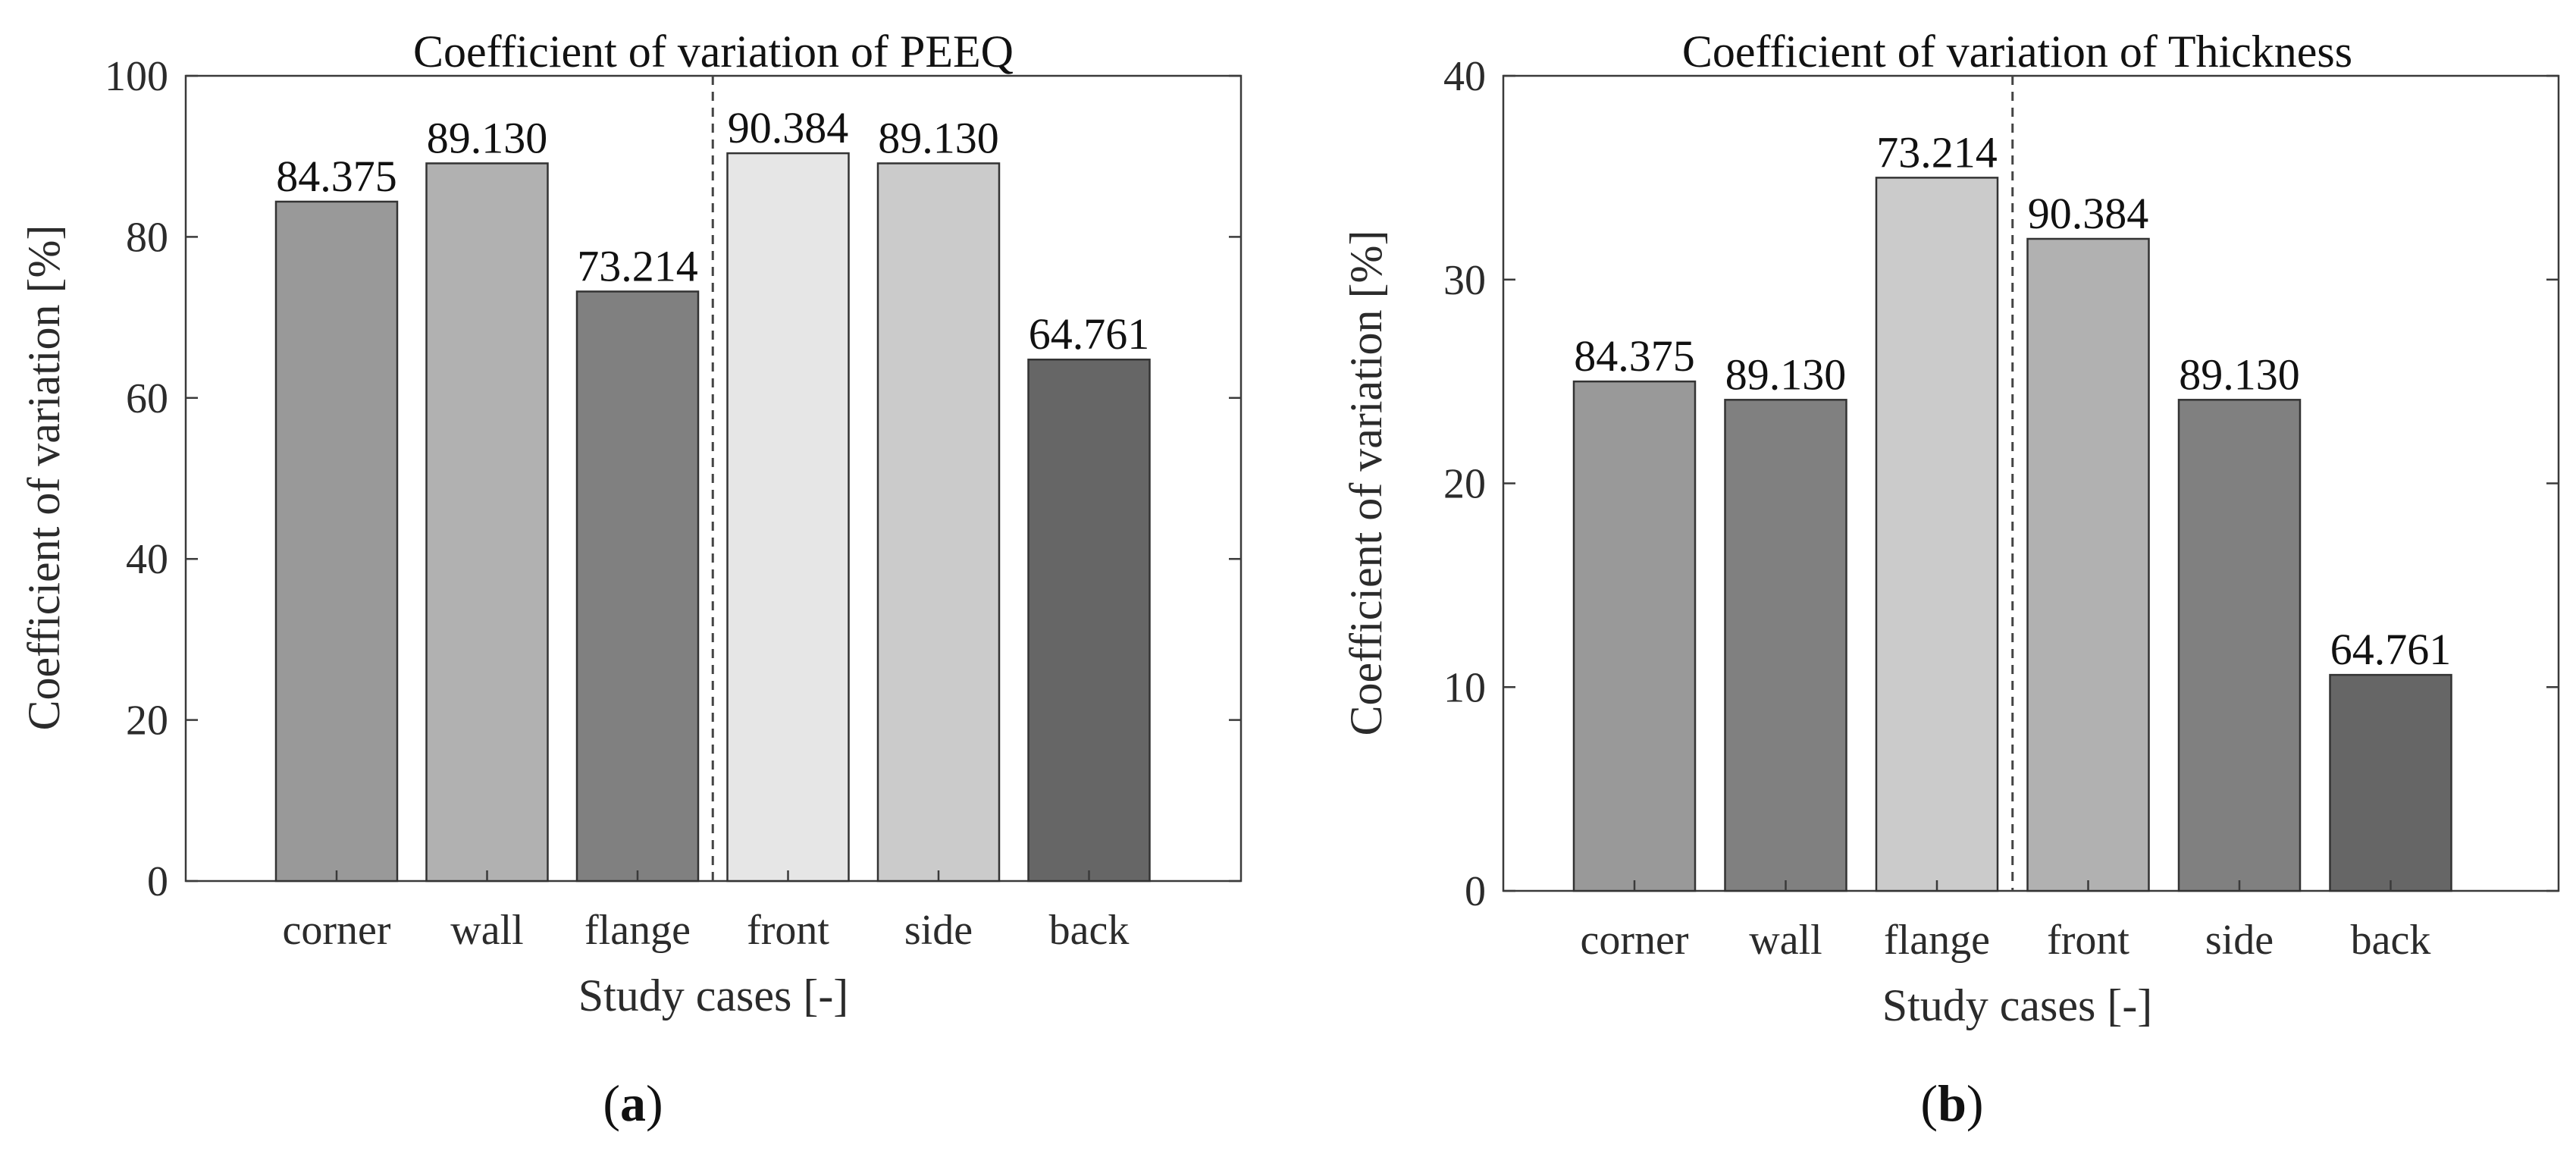  Describe the element at coordinates (1464, 281) in the screenshot. I see `y-tick-label: 30` at that location.